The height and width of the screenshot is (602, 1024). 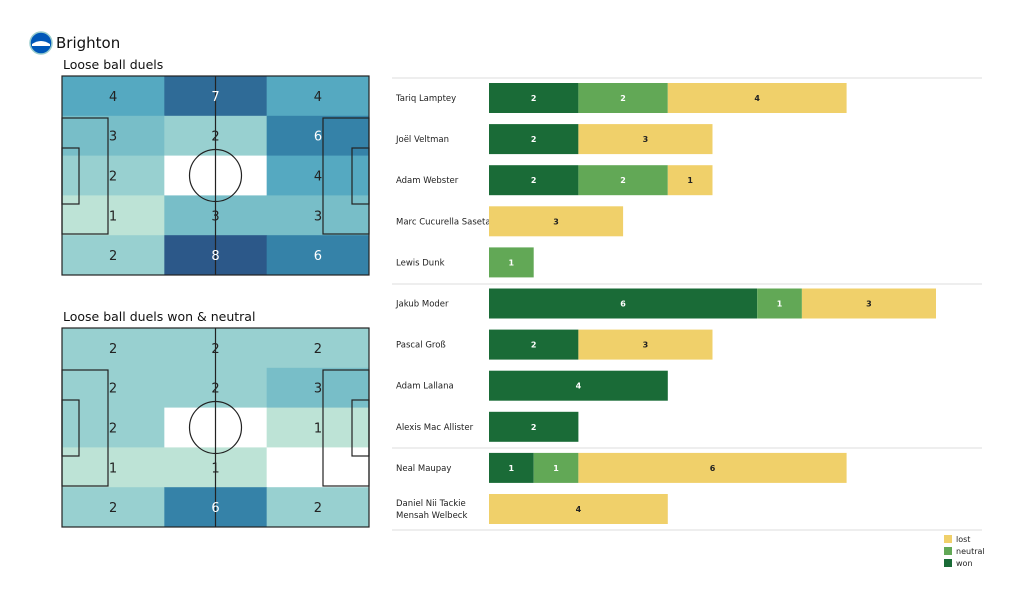 What do you see at coordinates (948, 539) in the screenshot?
I see `legend-swatch-lost` at bounding box center [948, 539].